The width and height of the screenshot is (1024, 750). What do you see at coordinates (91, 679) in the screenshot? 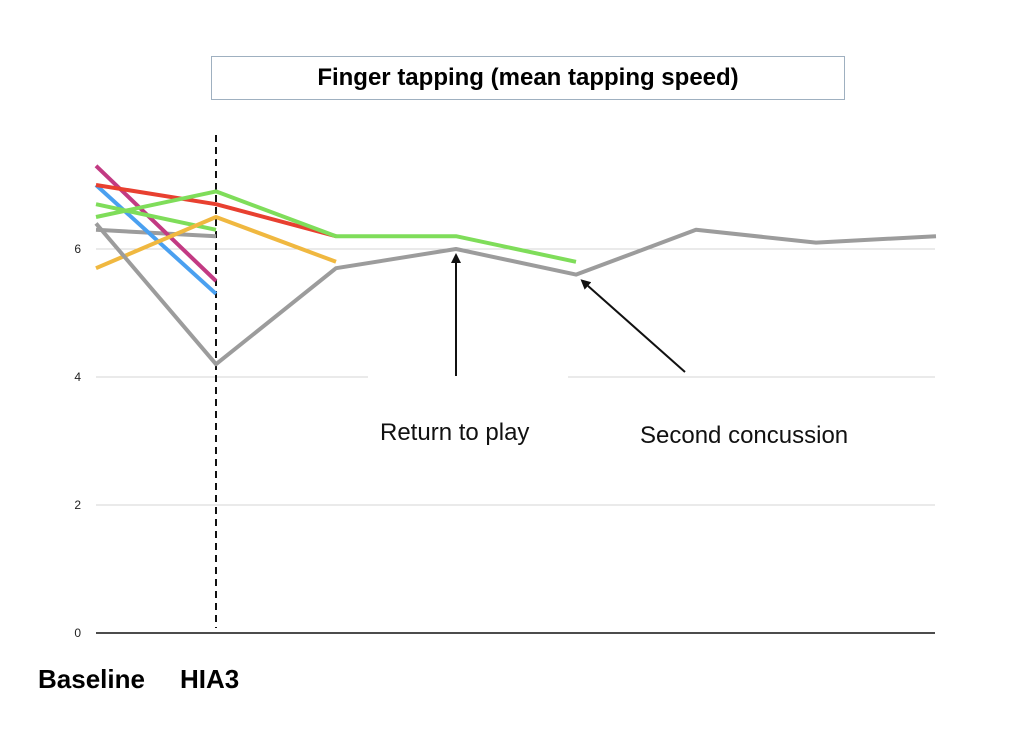
I see `x-category-label: Baseline` at bounding box center [91, 679].